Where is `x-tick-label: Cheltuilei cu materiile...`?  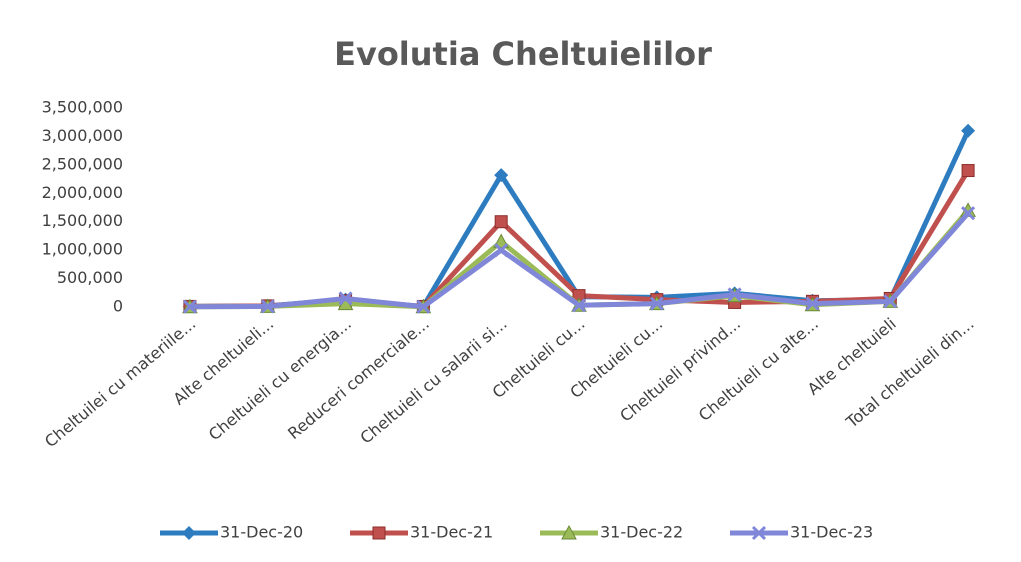 x-tick-label: Cheltuilei cu materiile... is located at coordinates (120, 382).